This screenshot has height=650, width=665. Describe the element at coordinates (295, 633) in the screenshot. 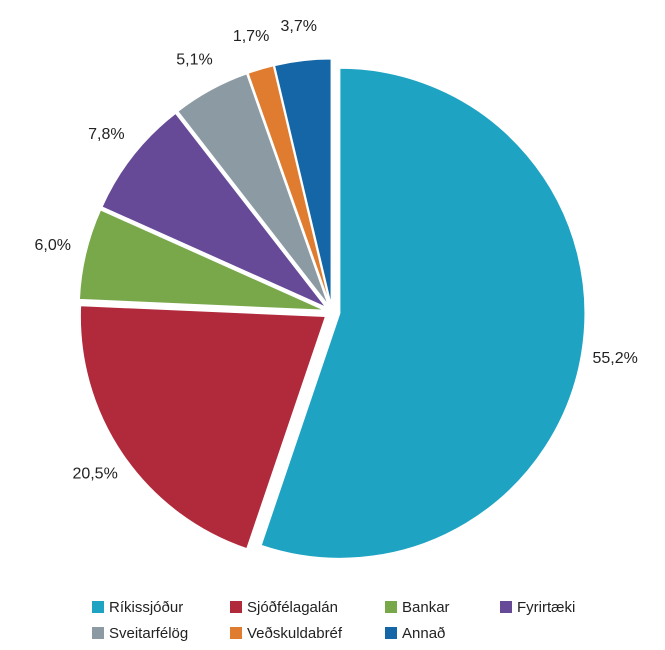

I see `legend-label: Veðskuldabréf` at that location.